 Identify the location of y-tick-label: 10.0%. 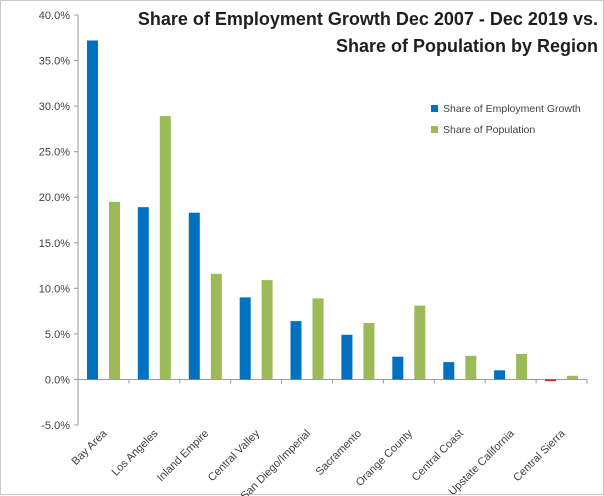
(54, 289).